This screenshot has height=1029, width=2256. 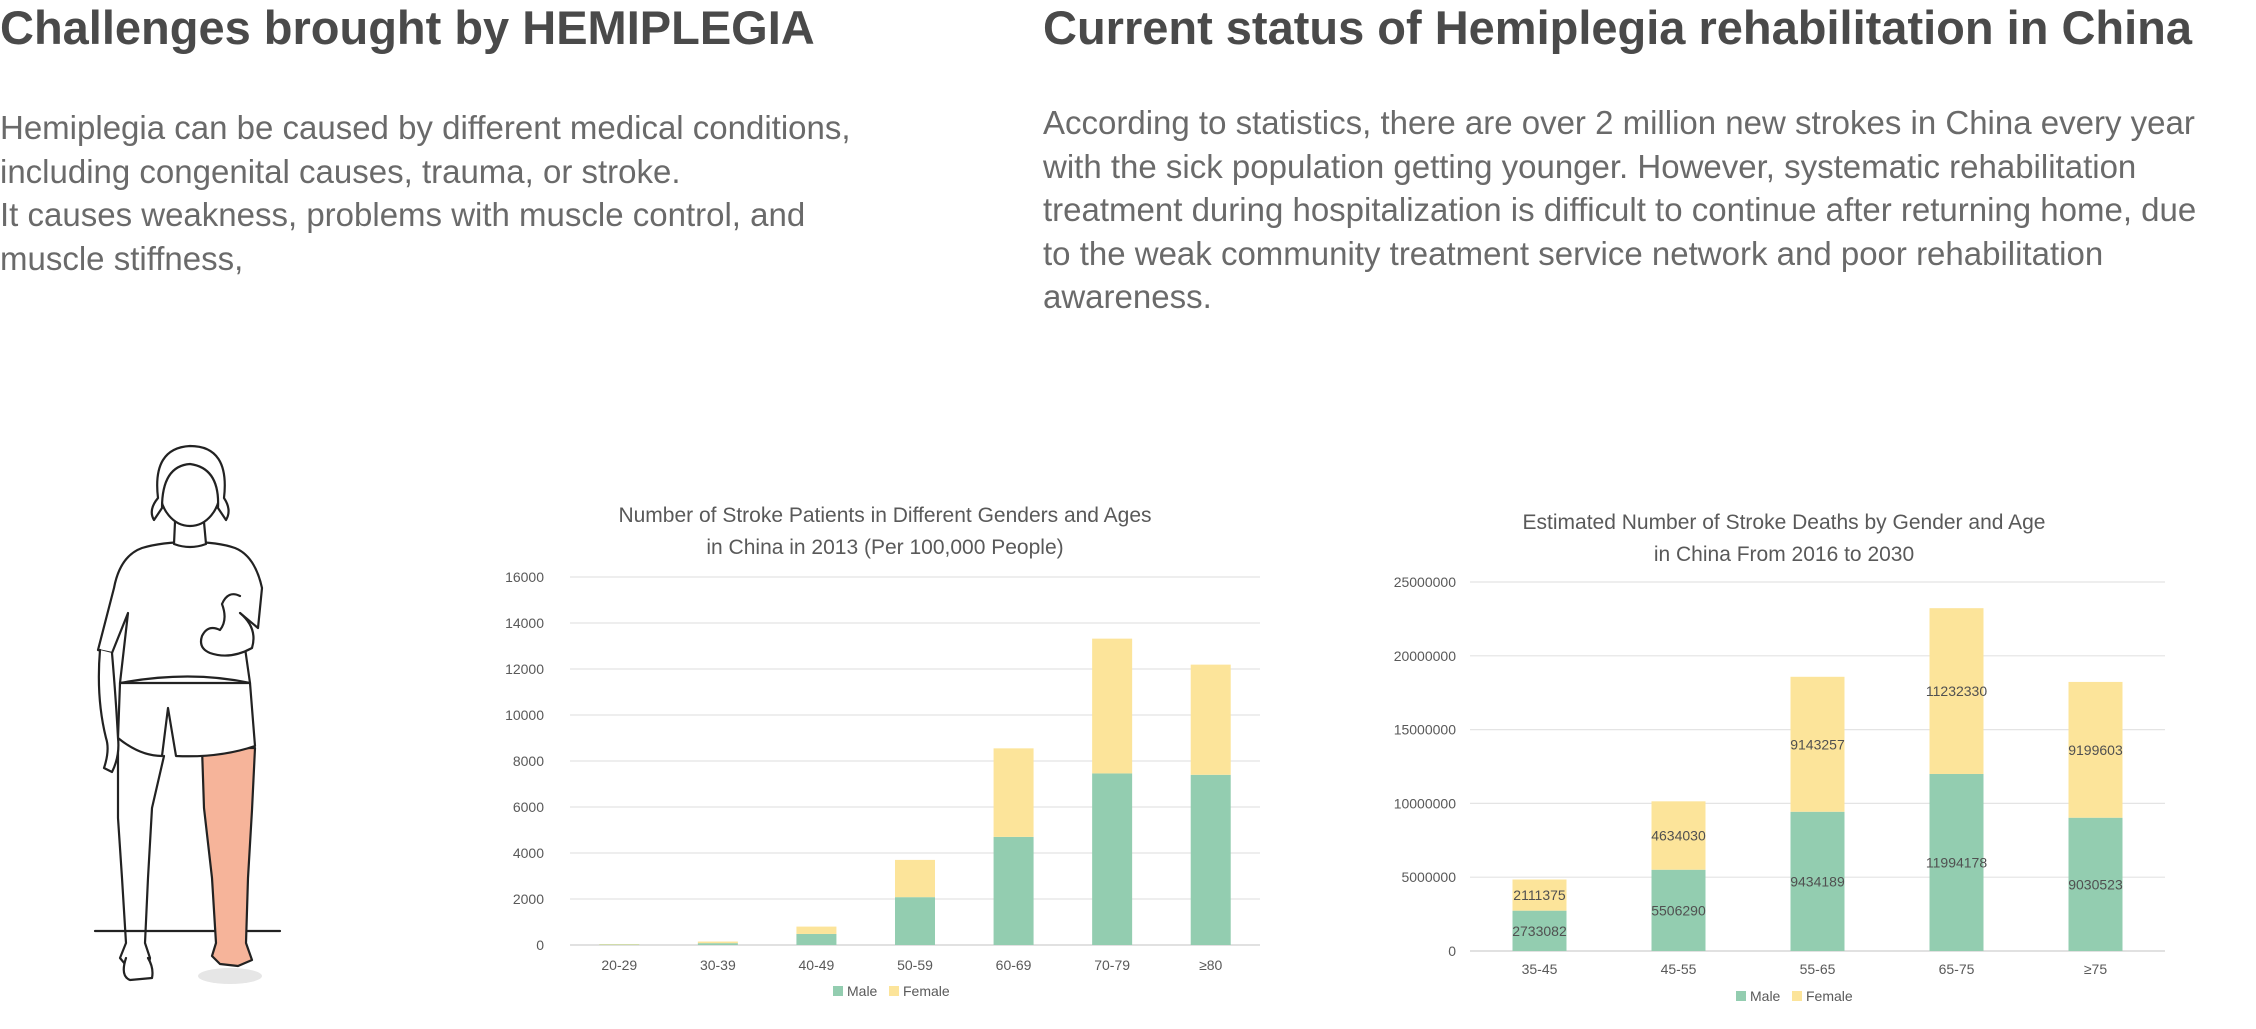 What do you see at coordinates (524, 577) in the screenshot?
I see `y-tick-label: 16000` at bounding box center [524, 577].